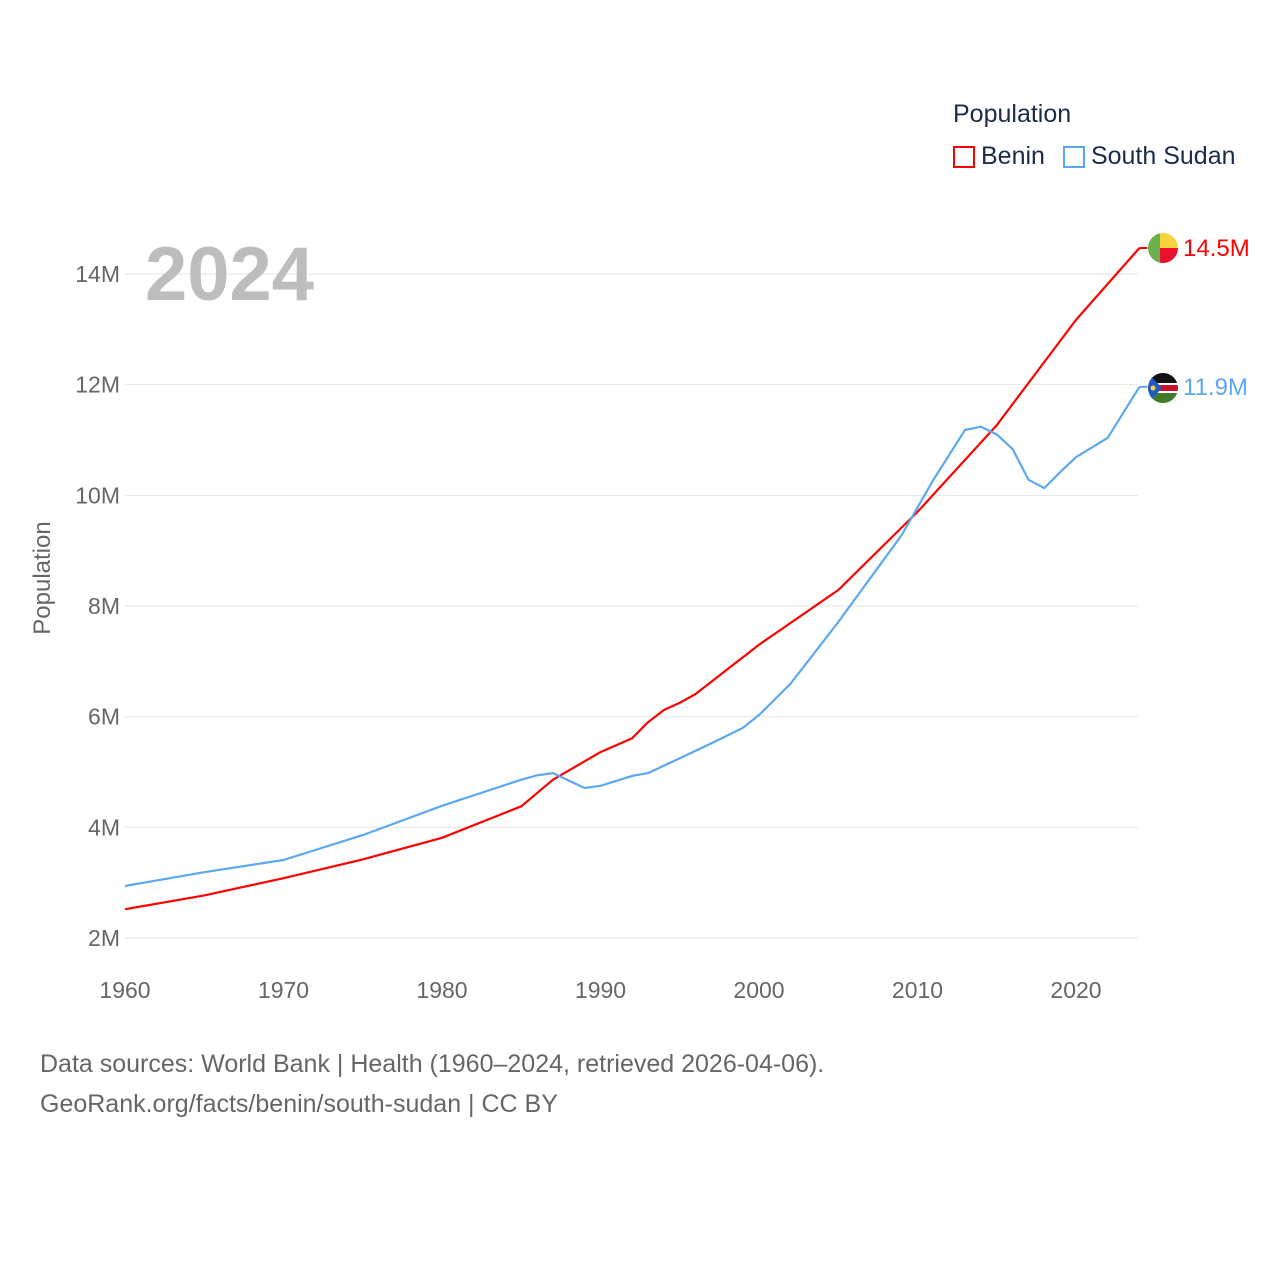  I want to click on end-value-label: 14.5M, so click(1216, 248).